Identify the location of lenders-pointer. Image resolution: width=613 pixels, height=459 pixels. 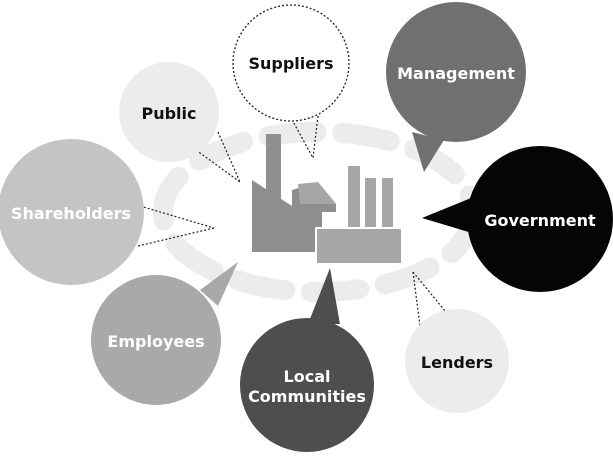
(416, 299).